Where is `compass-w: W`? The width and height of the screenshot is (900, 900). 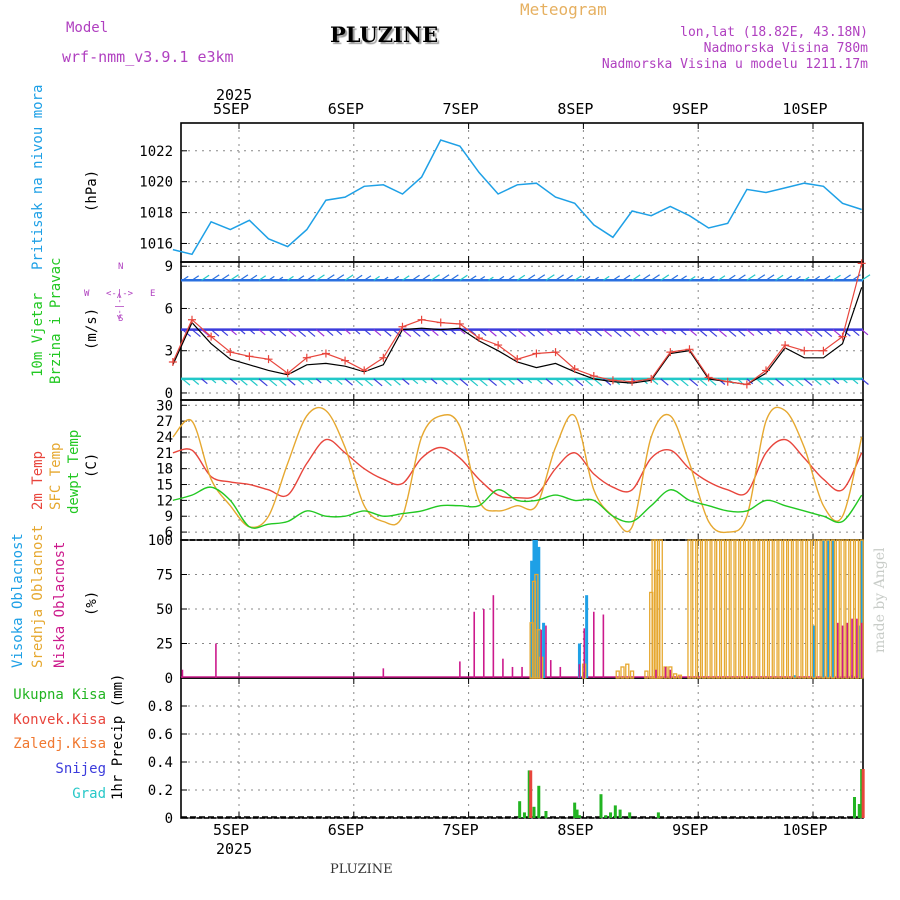
compass-w: W is located at coordinates (87, 294).